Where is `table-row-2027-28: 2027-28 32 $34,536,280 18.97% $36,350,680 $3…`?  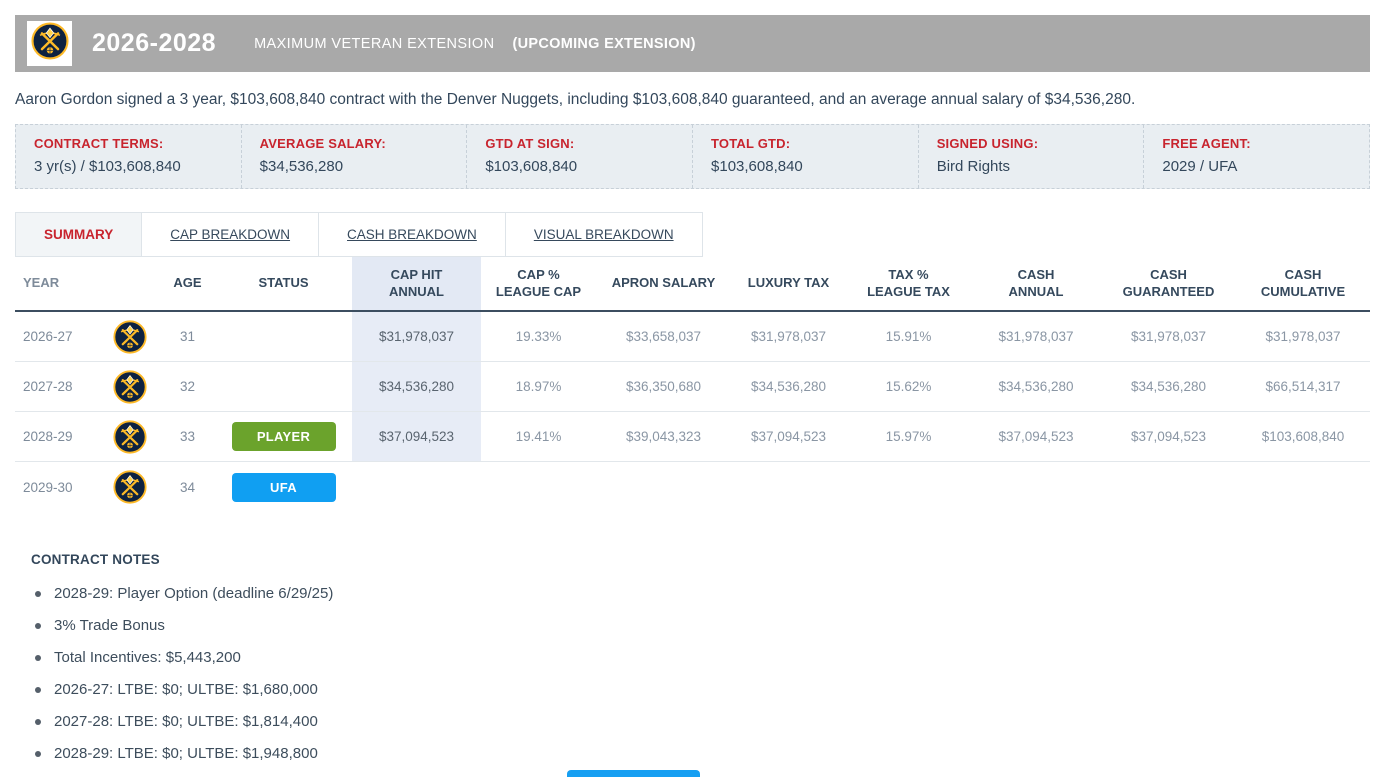 table-row-2027-28: 2027-28 32 $34,536,280 18.97% $36,350,680 $3… is located at coordinates (692, 387).